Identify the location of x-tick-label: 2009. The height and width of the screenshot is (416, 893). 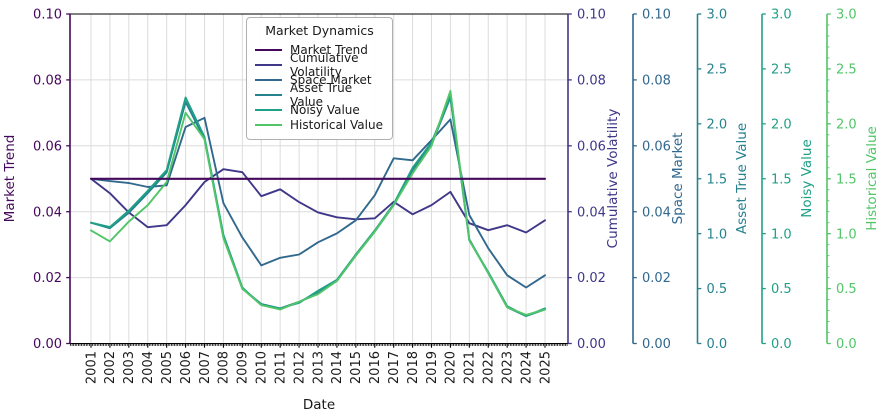
(243, 367).